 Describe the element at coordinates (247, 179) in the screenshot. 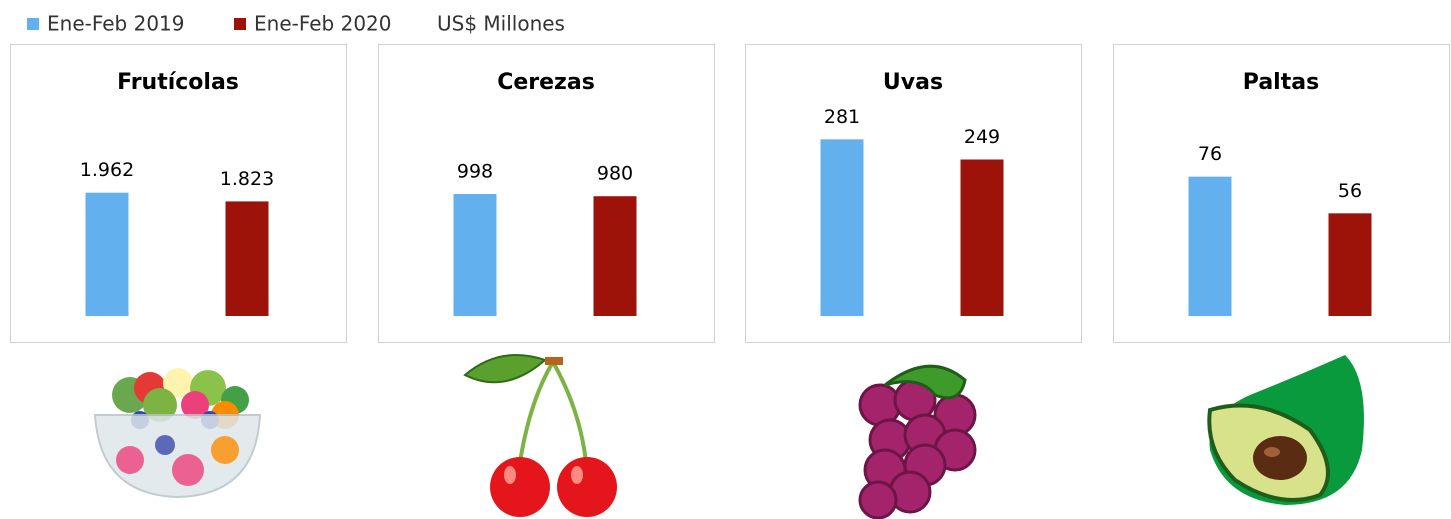

I see `value-label: 1.823` at that location.